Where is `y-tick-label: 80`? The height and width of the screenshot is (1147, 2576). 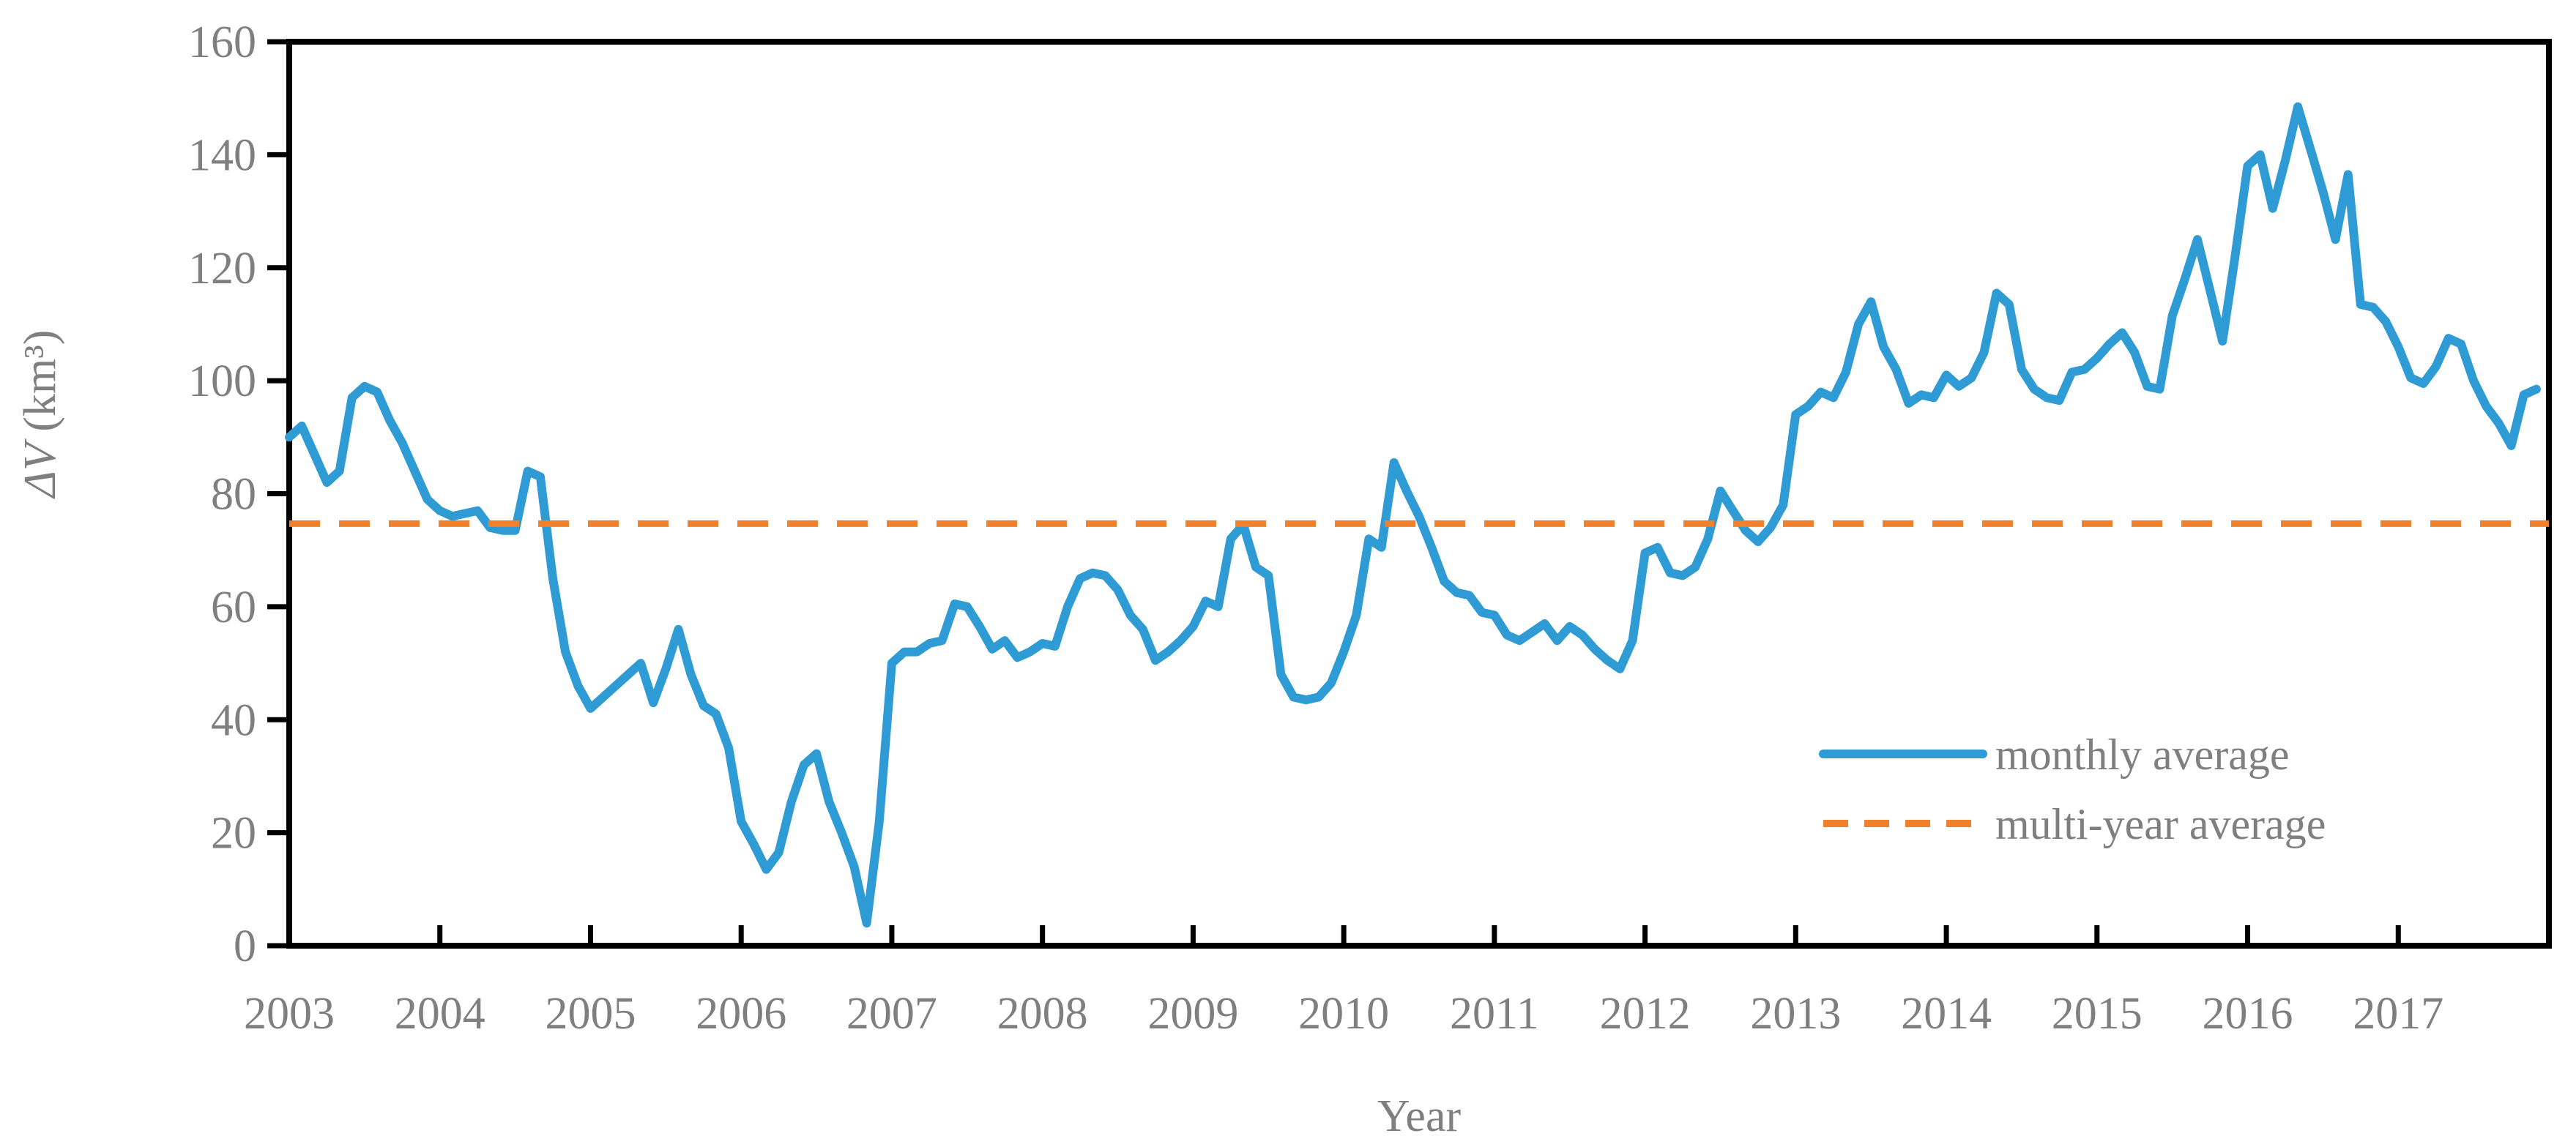
y-tick-label: 80 is located at coordinates (233, 495).